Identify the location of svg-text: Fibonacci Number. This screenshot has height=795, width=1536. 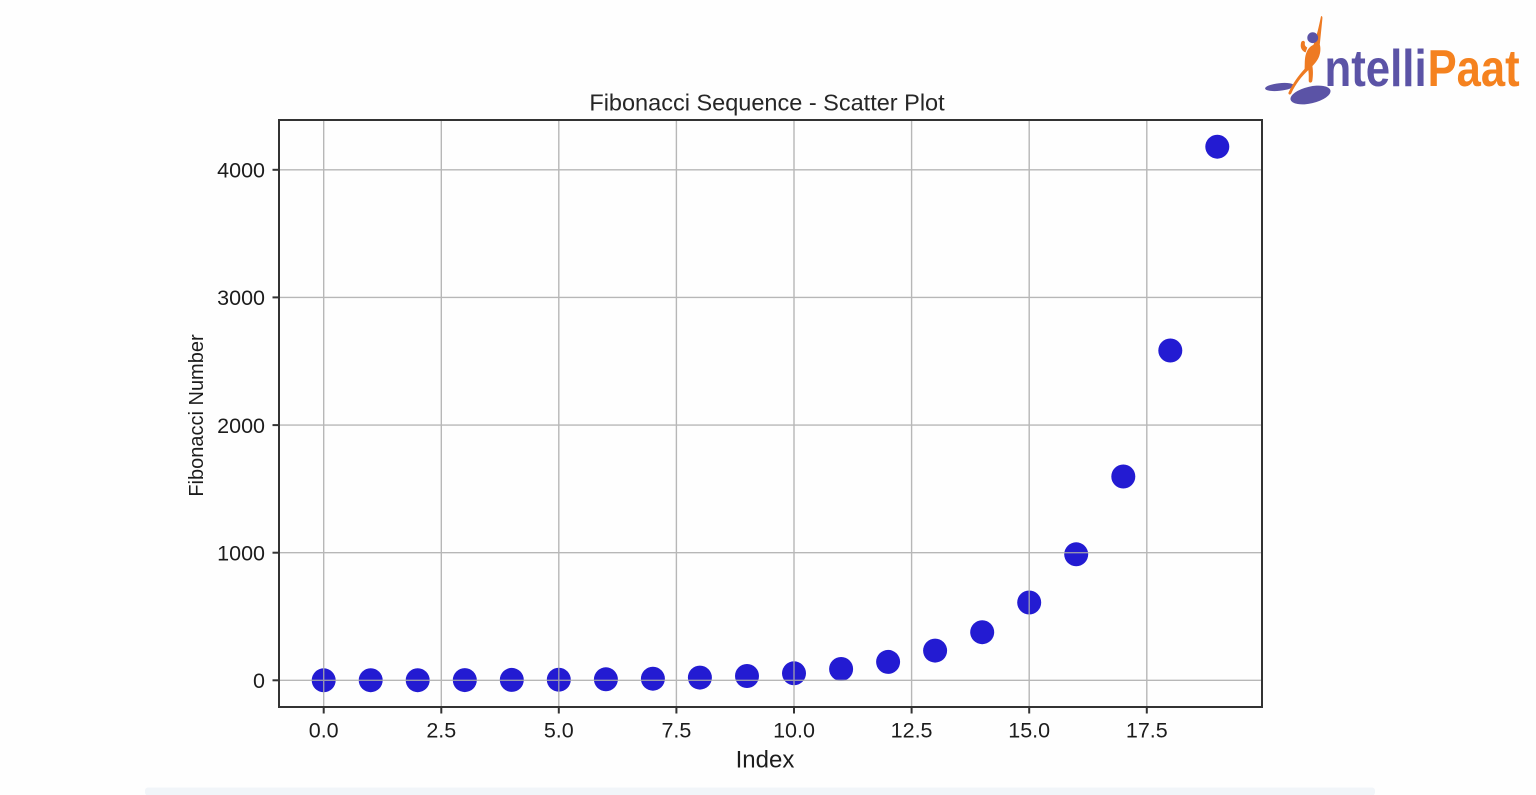
(197, 415).